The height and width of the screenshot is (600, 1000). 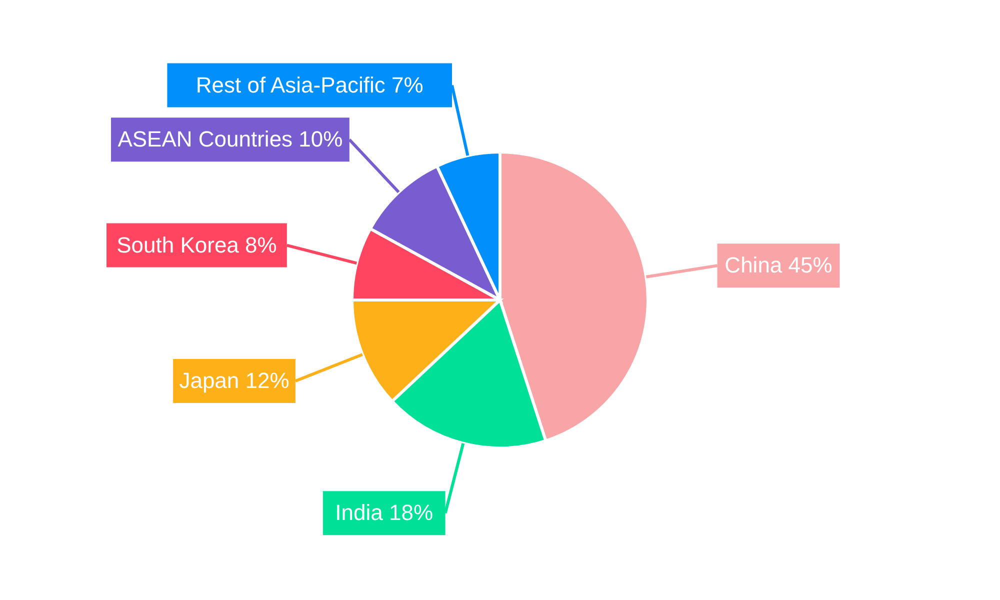 I want to click on slice-label: South Korea 8%, so click(x=196, y=245).